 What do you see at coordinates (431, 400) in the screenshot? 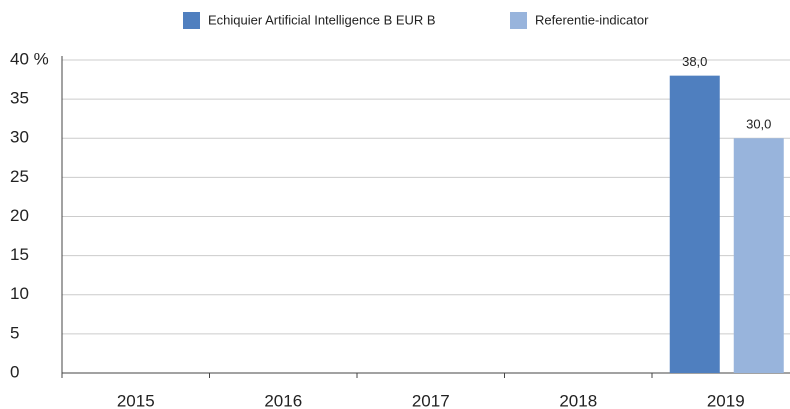
I see `x-tick-label: 2017` at bounding box center [431, 400].